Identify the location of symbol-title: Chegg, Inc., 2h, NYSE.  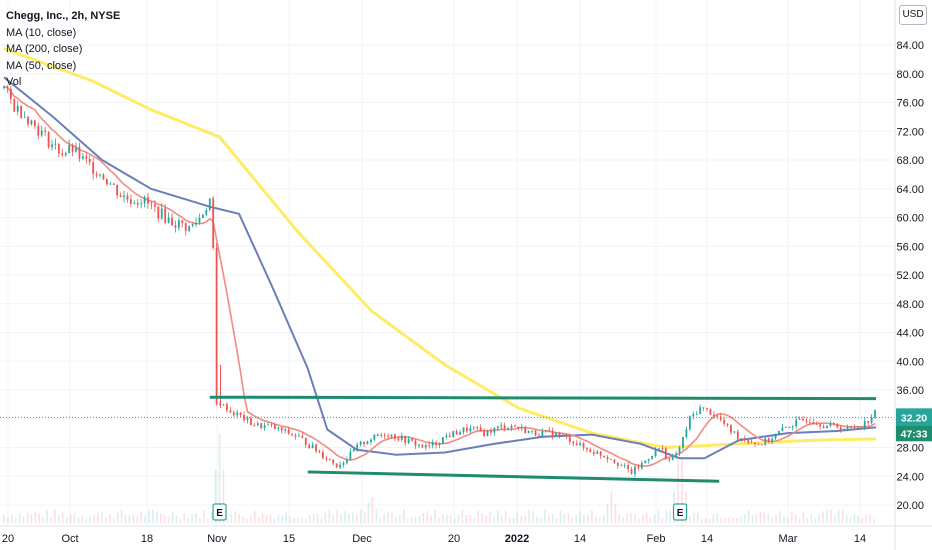
(63, 16).